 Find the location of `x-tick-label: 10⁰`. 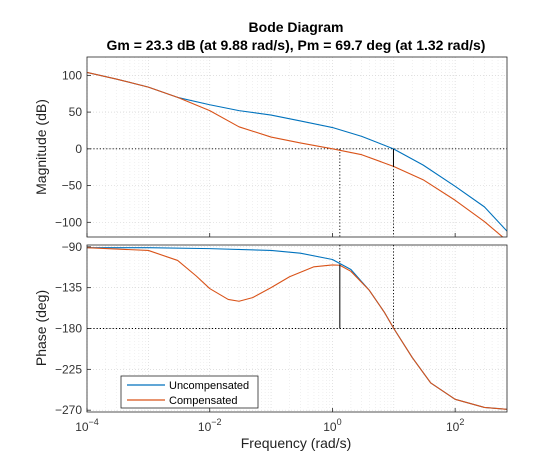

x-tick-label: 10⁰ is located at coordinates (332, 425).